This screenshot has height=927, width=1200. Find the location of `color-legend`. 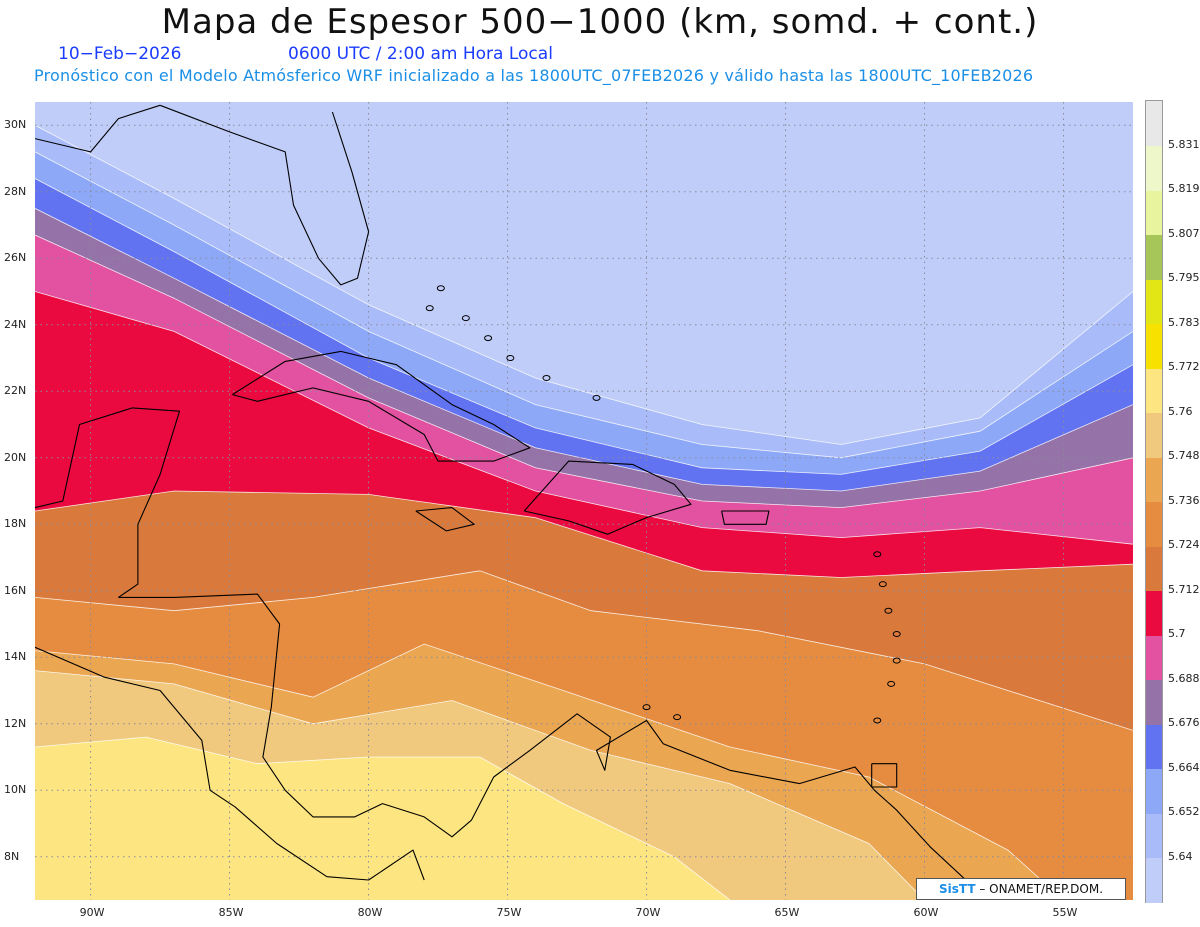

color-legend is located at coordinates (1154, 501).